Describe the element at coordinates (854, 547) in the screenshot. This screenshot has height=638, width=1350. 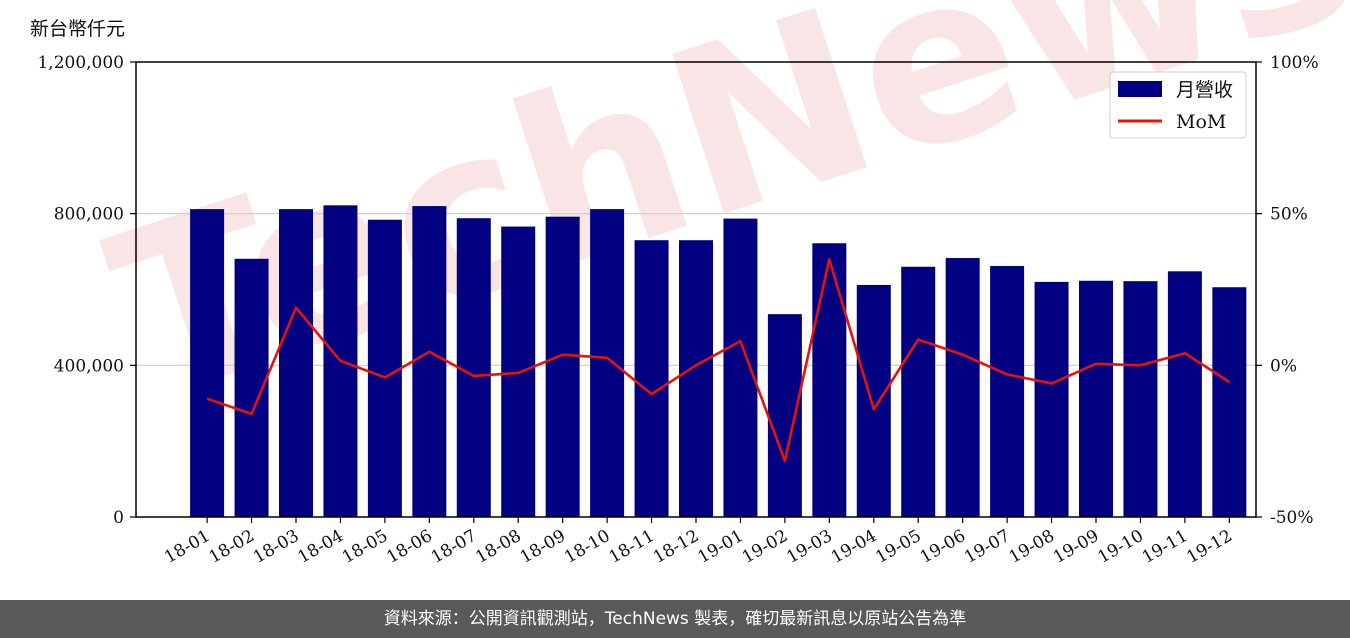
I see `x-tick-label: 19-04` at that location.